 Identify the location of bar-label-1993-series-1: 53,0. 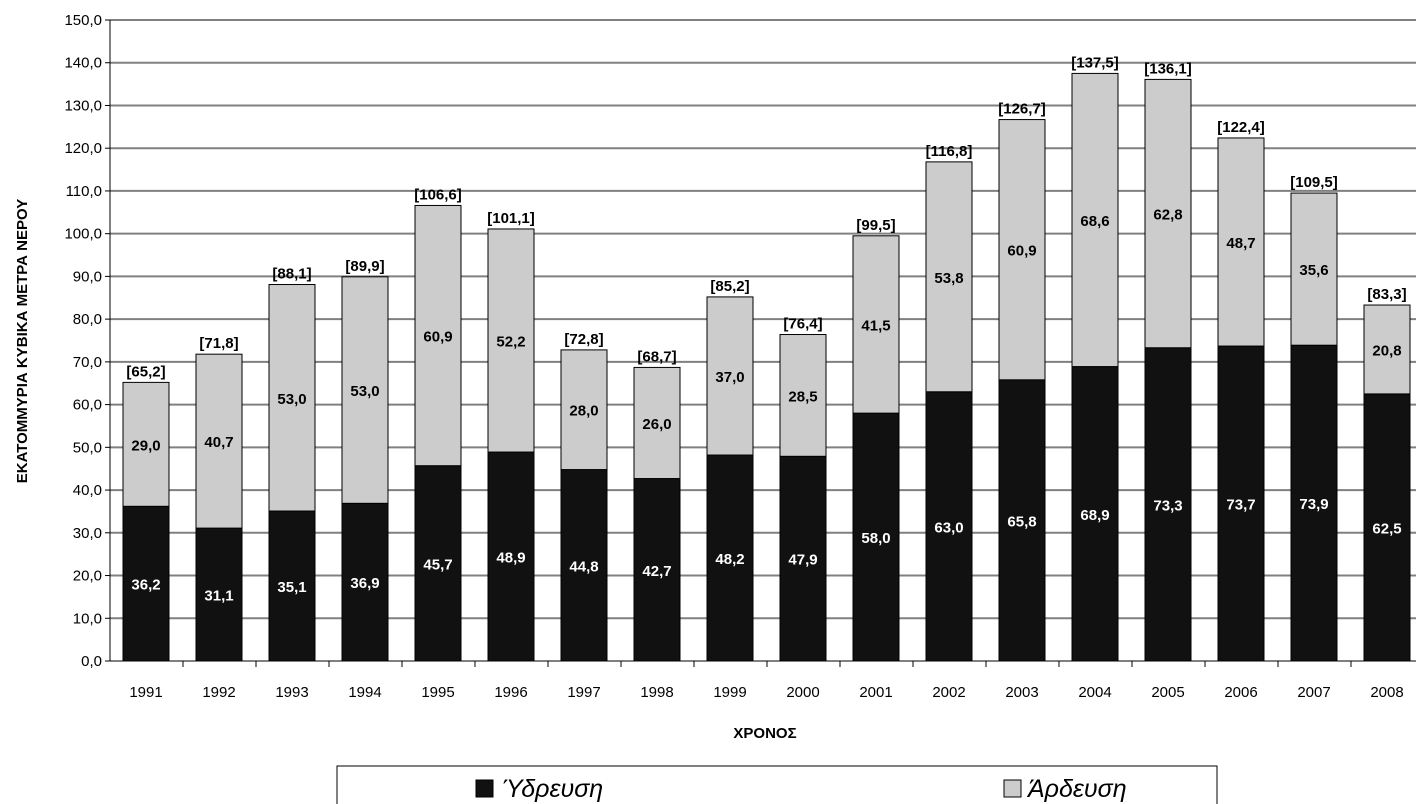
(291, 399).